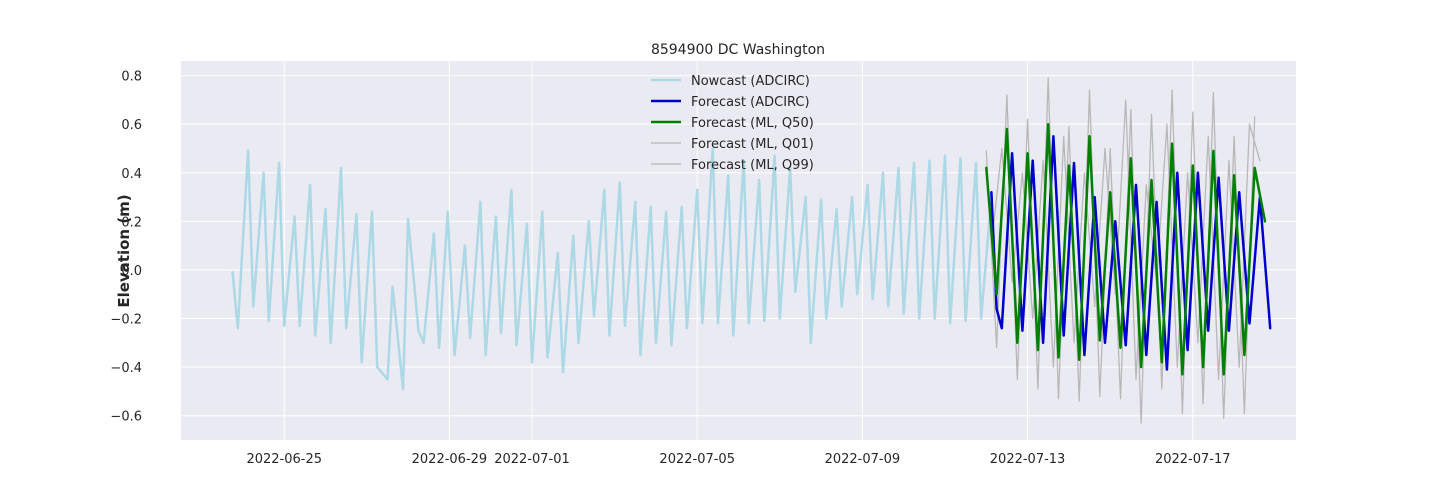 The width and height of the screenshot is (1440, 504). What do you see at coordinates (126, 320) in the screenshot?
I see `y-tick-label: −0.2` at bounding box center [126, 320].